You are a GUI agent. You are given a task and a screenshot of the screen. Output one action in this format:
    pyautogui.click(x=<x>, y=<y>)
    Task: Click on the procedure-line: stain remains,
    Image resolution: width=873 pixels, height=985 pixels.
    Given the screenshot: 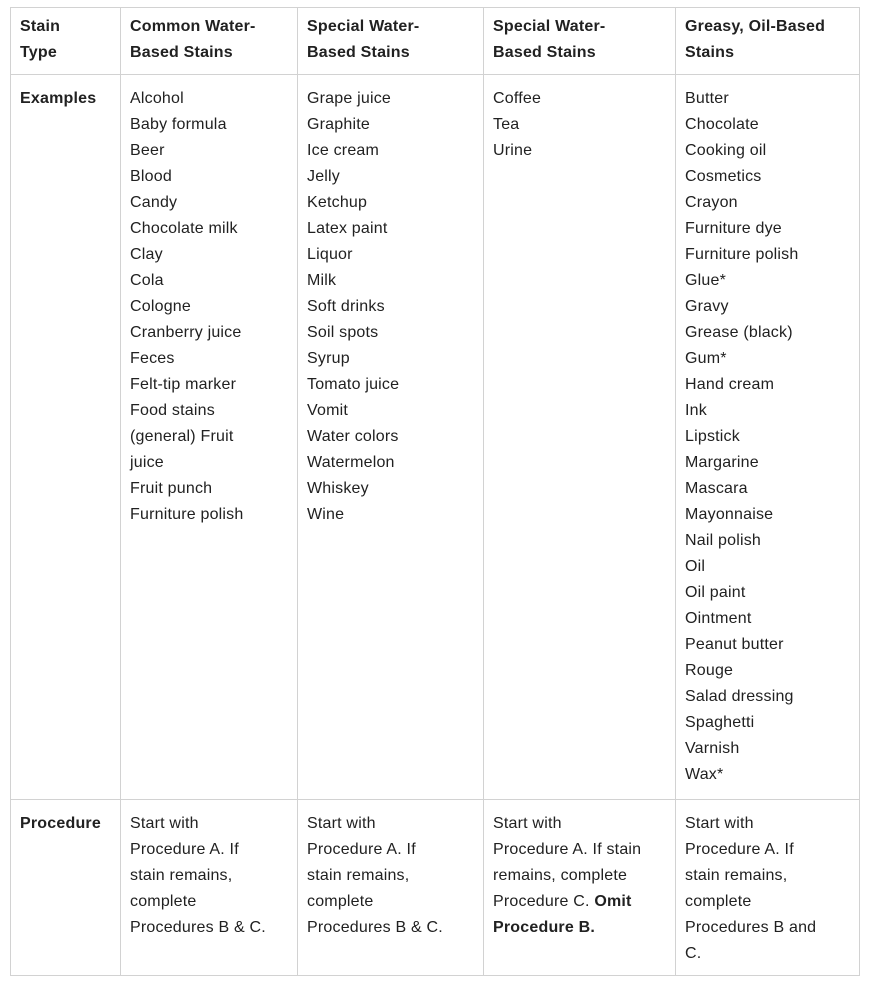 What is the action you would take?
    pyautogui.click(x=358, y=875)
    